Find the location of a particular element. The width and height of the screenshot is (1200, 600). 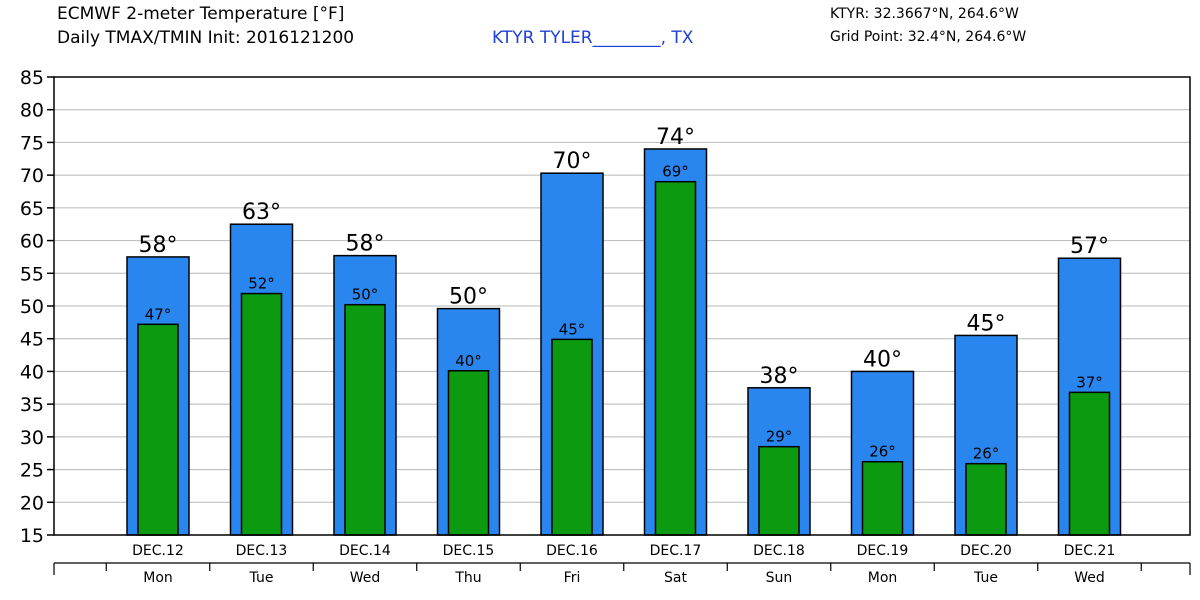

station-link: KTYR TYLER________, TX is located at coordinates (593, 38).